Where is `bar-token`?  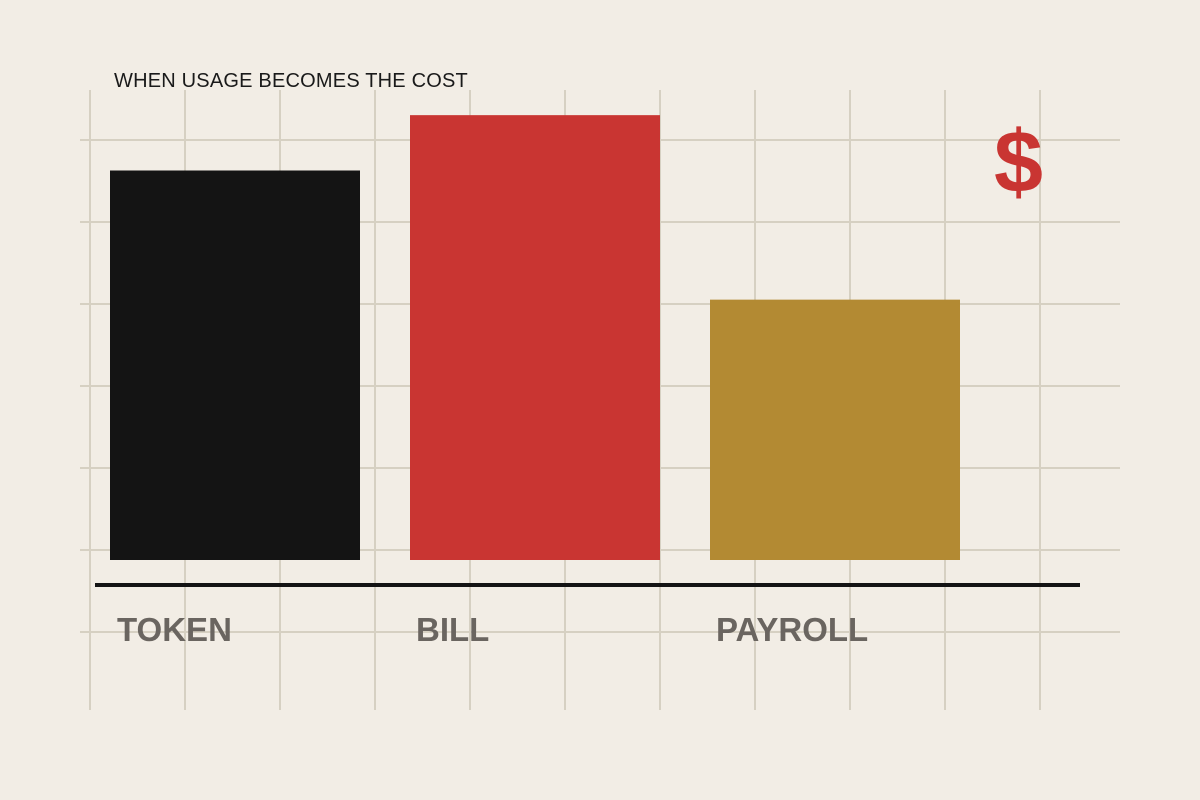
bar-token is located at coordinates (235, 365).